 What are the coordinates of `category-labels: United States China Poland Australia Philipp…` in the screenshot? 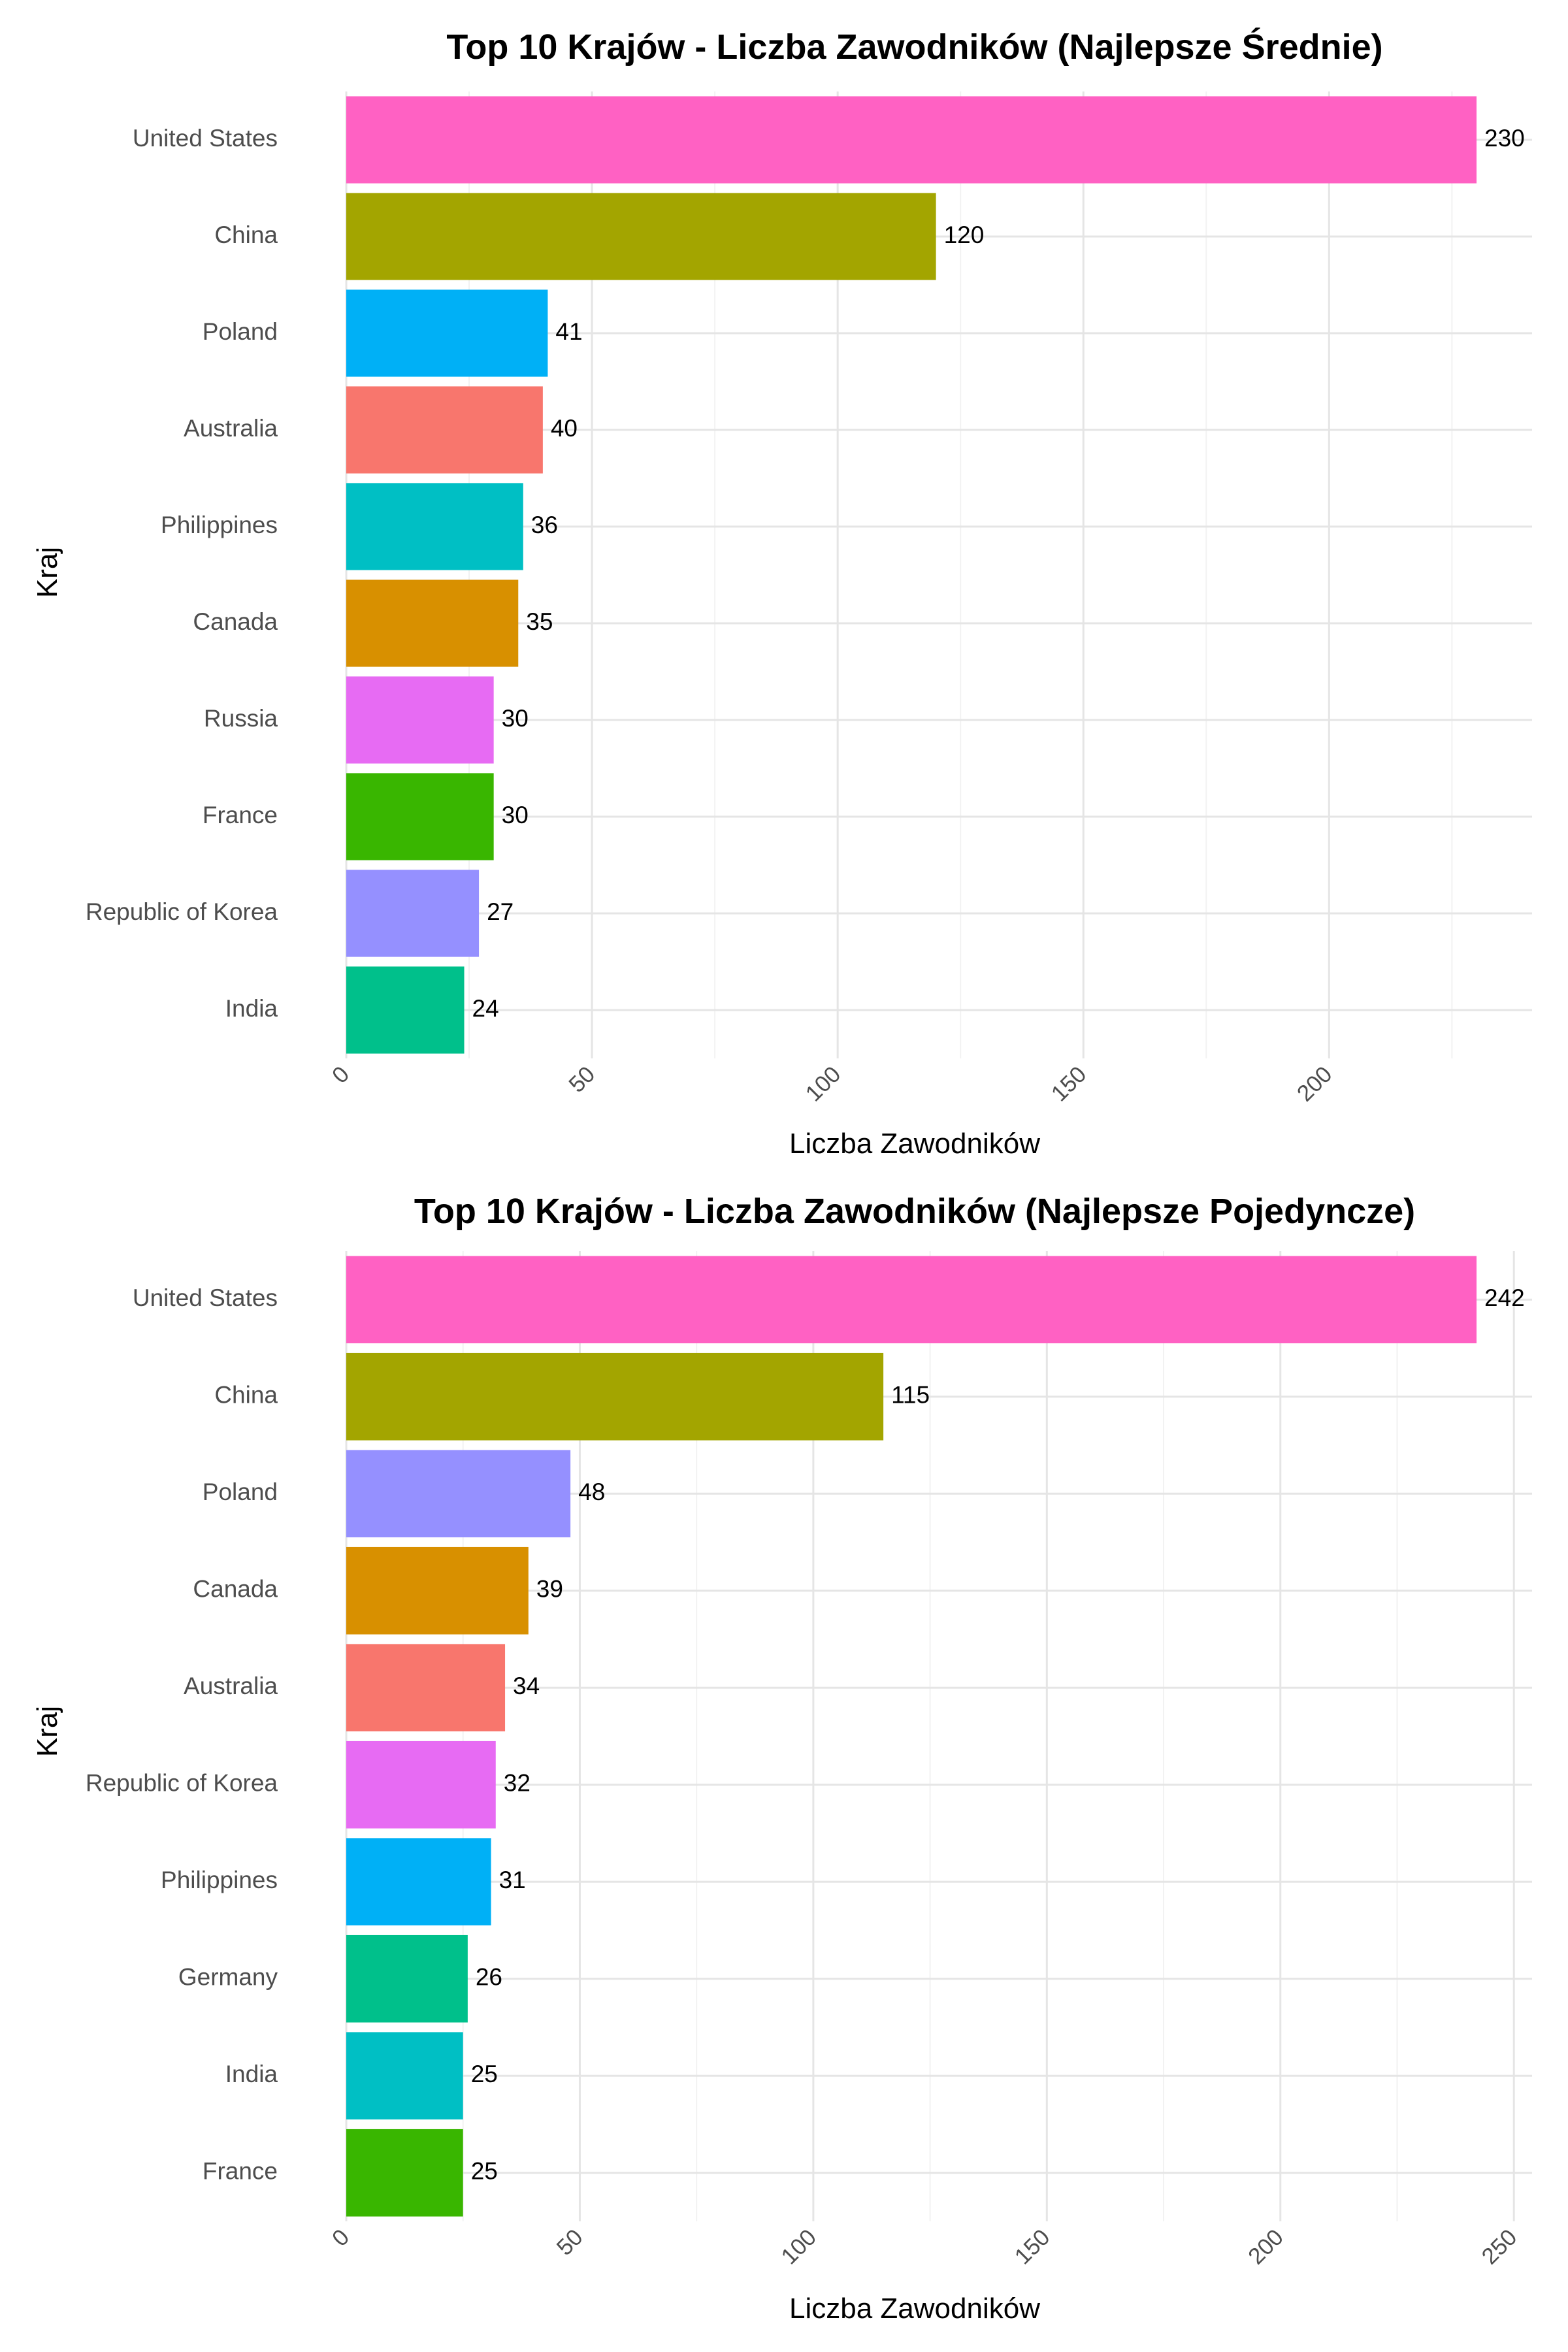 It's located at (182, 573).